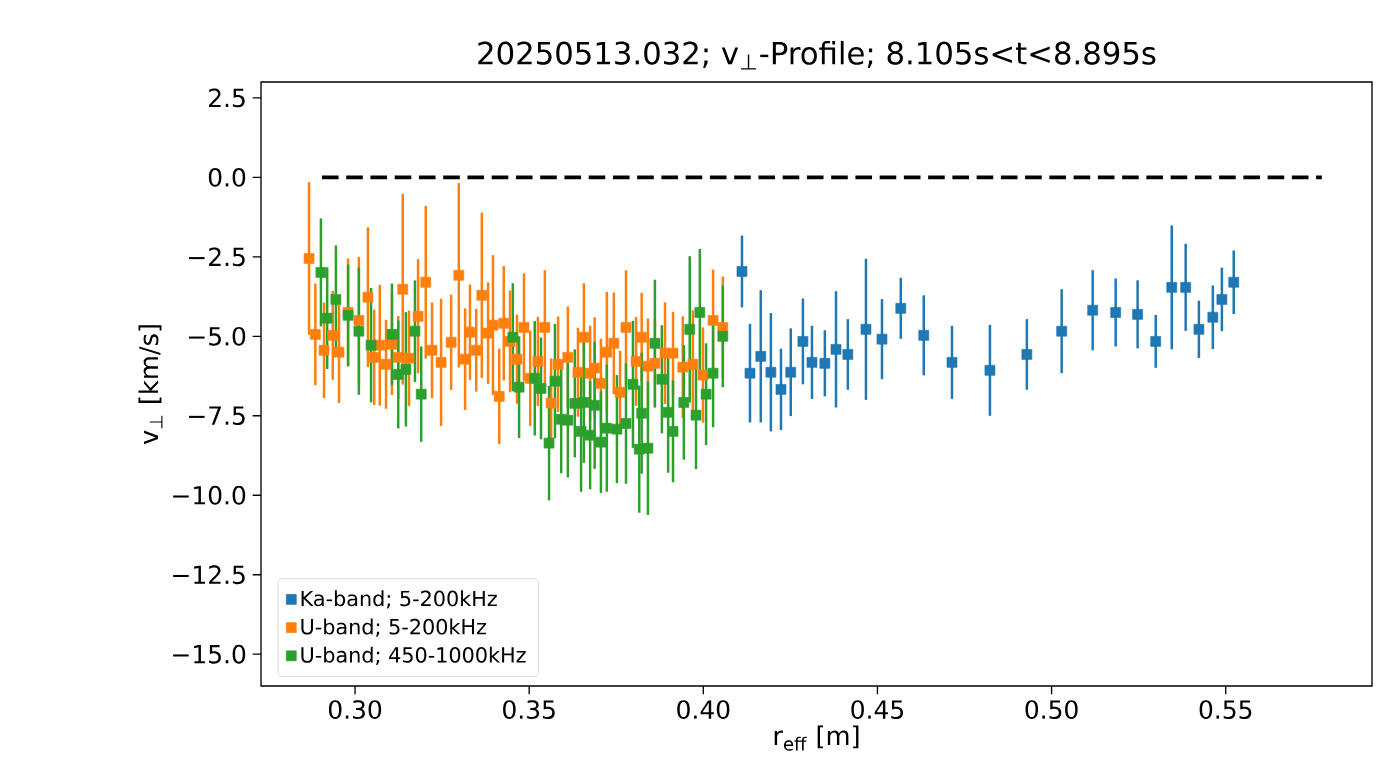  Describe the element at coordinates (209, 575) in the screenshot. I see `y-tick-label: −12.5` at that location.